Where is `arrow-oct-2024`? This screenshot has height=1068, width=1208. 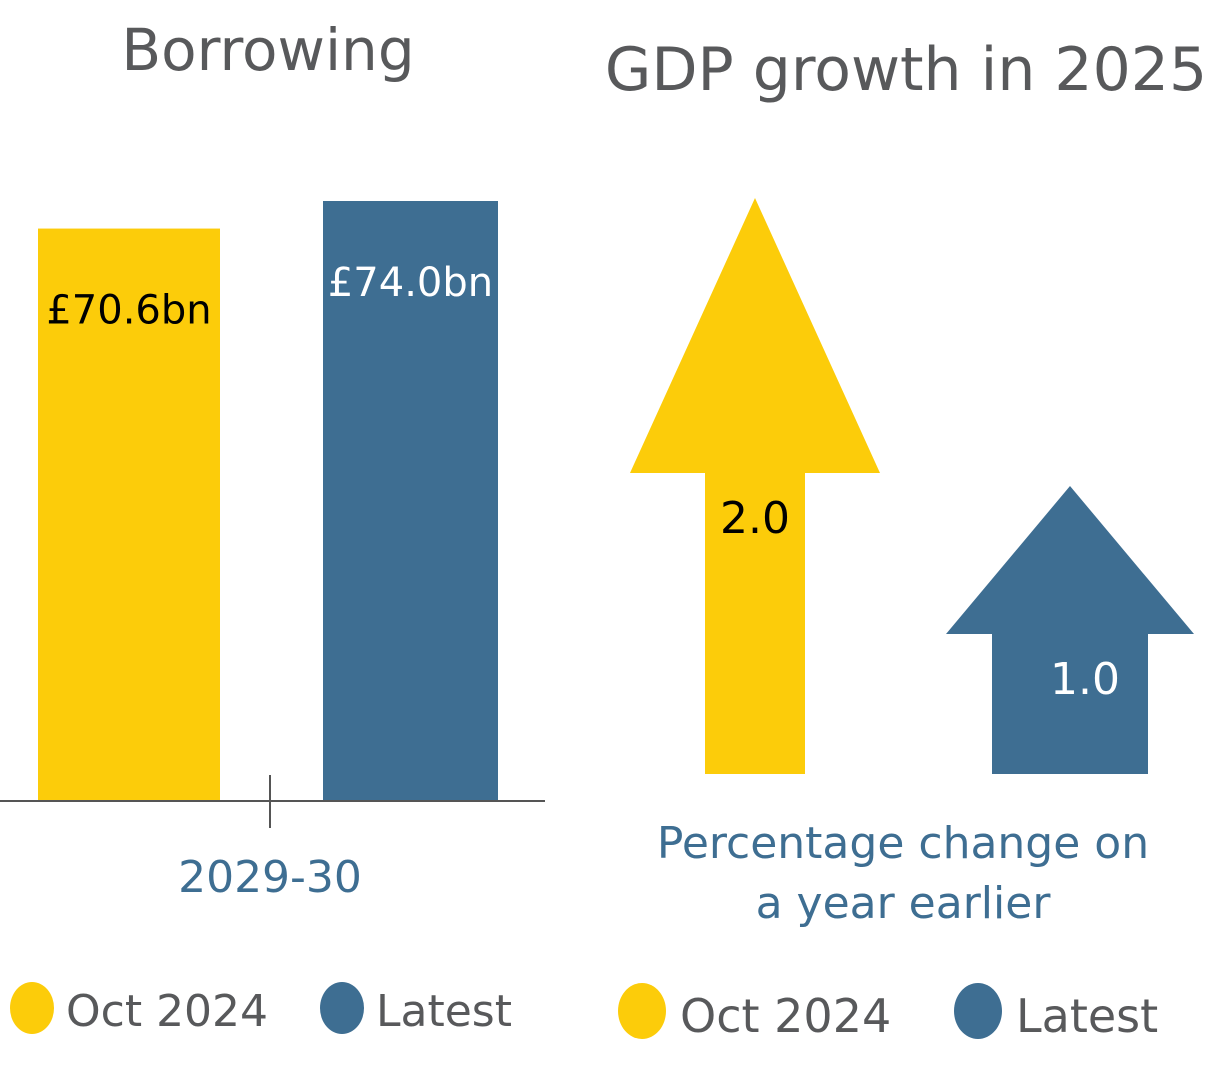 arrow-oct-2024 is located at coordinates (755, 486).